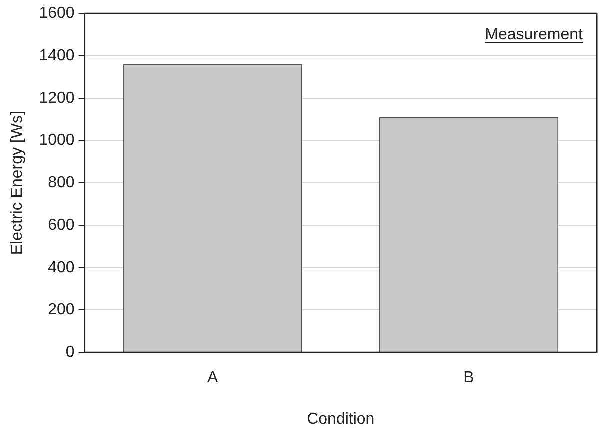 This screenshot has width=599, height=437. I want to click on y-tick-label: 800, so click(61, 183).